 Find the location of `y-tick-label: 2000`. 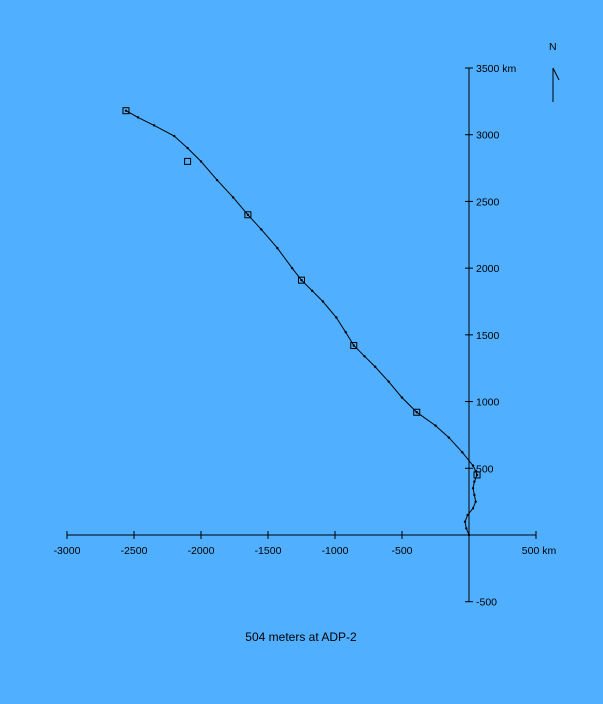

y-tick-label: 2000 is located at coordinates (488, 269).